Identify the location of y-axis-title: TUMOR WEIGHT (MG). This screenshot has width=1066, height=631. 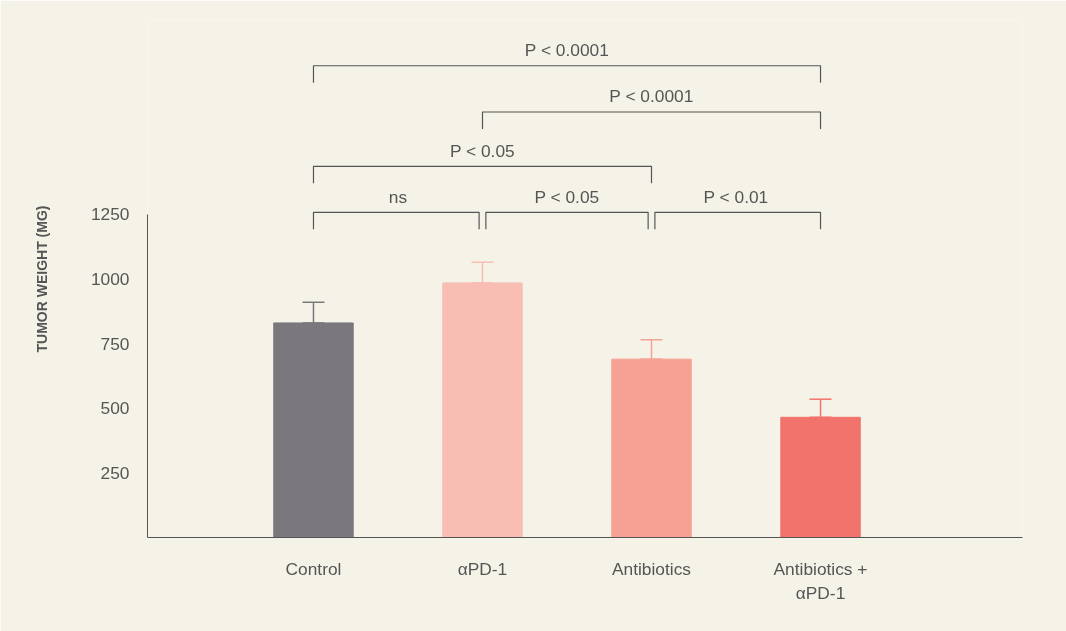
(41, 279).